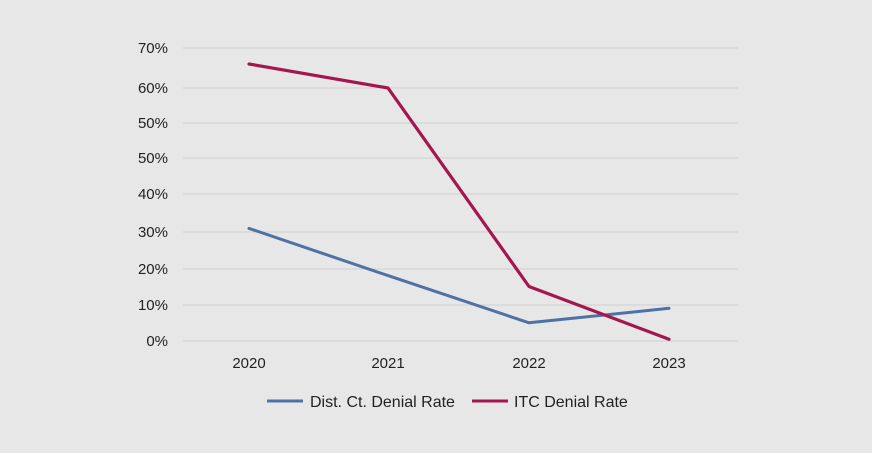 This screenshot has width=872, height=453. What do you see at coordinates (571, 402) in the screenshot?
I see `legend-label: ITC Denial Rate` at bounding box center [571, 402].